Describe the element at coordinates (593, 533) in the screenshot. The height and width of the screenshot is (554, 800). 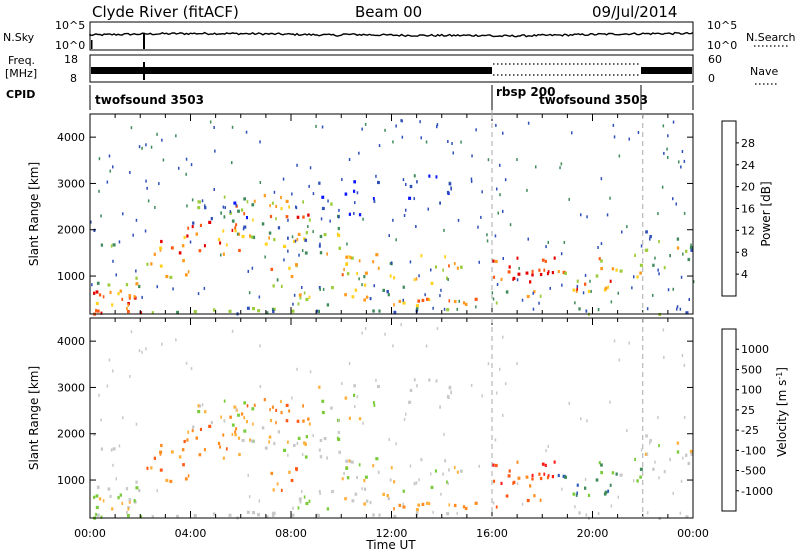
I see `x-tick-label: 20:00` at that location.